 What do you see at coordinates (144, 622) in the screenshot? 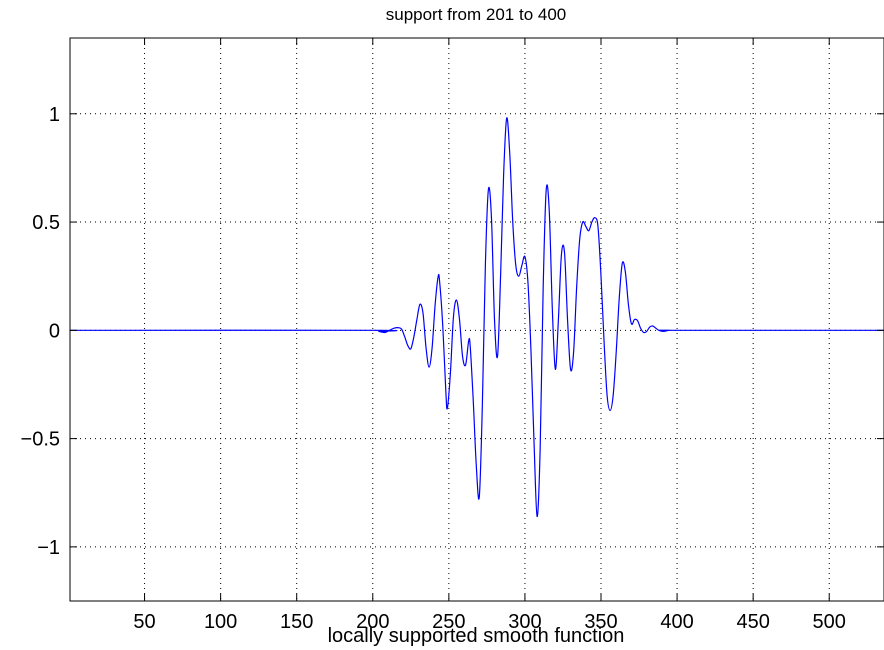
I see `x-tick-label: 50` at bounding box center [144, 622].